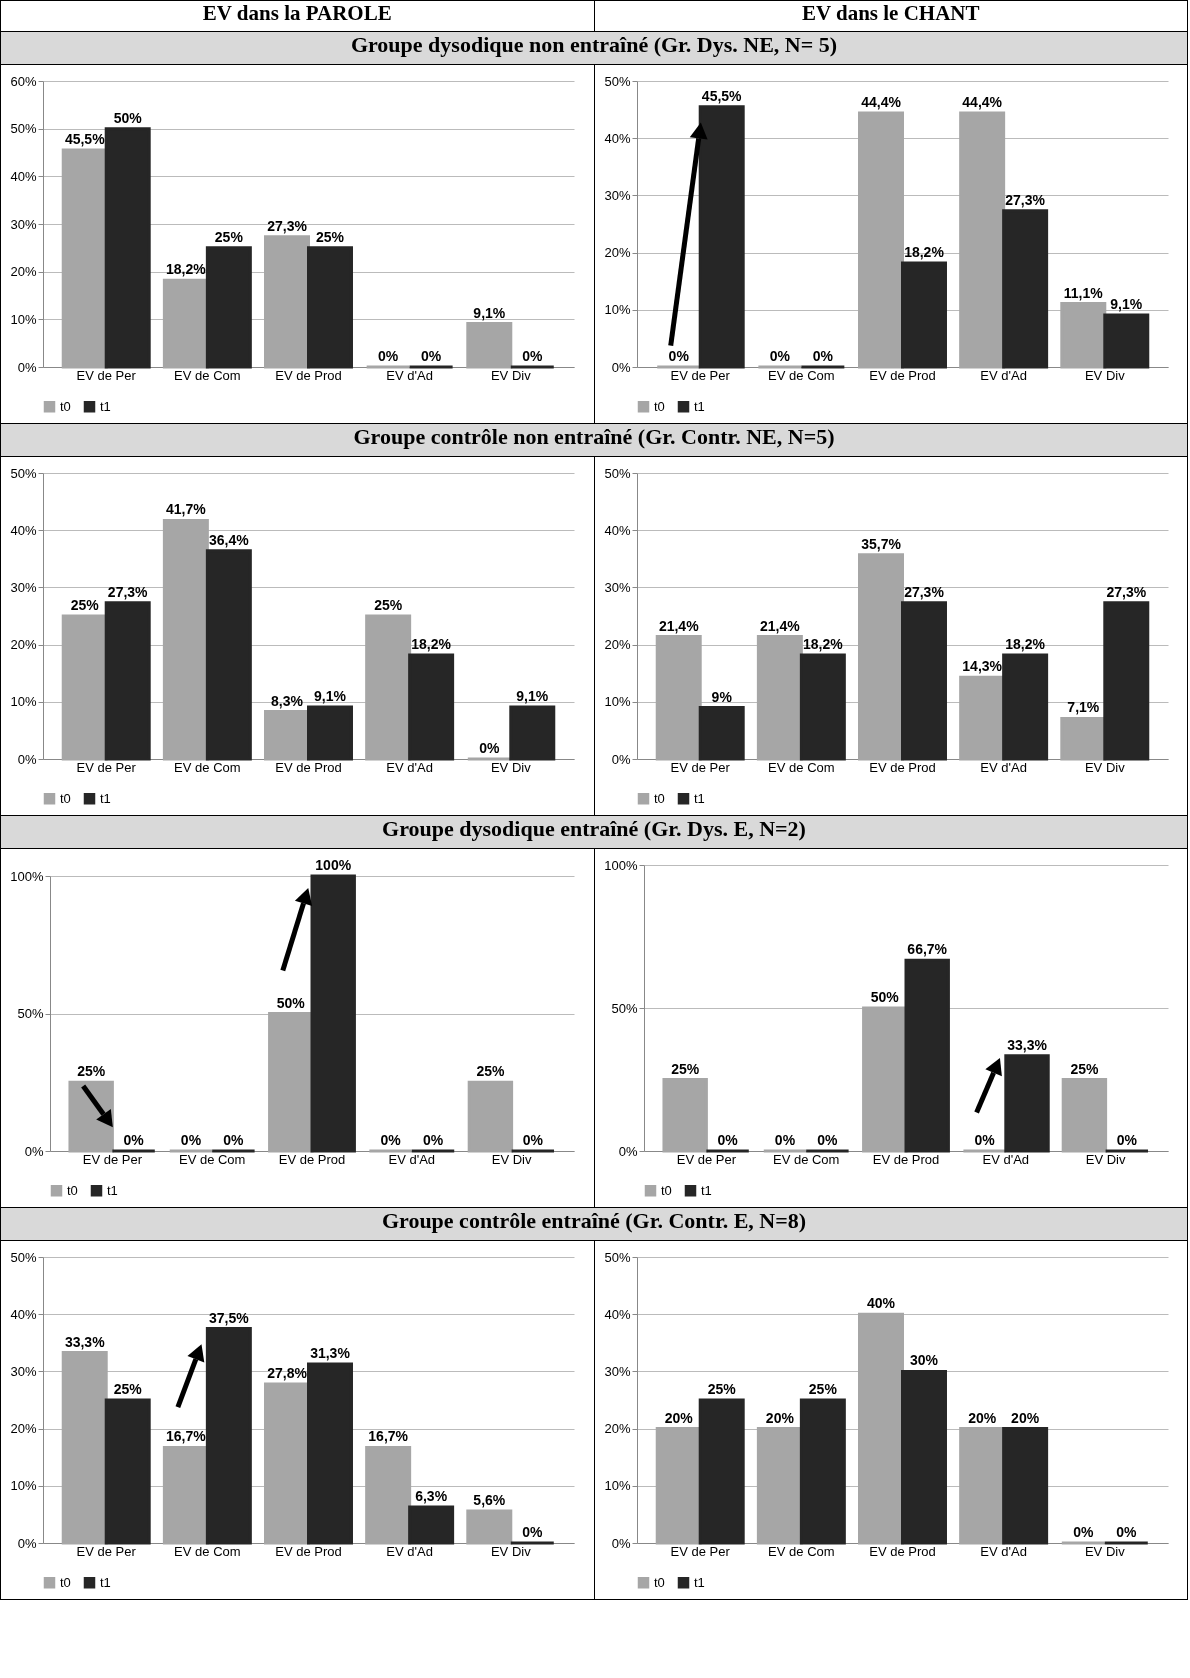 The height and width of the screenshot is (1678, 1190). What do you see at coordinates (721, 696) in the screenshot?
I see `data-label: 9%` at bounding box center [721, 696].